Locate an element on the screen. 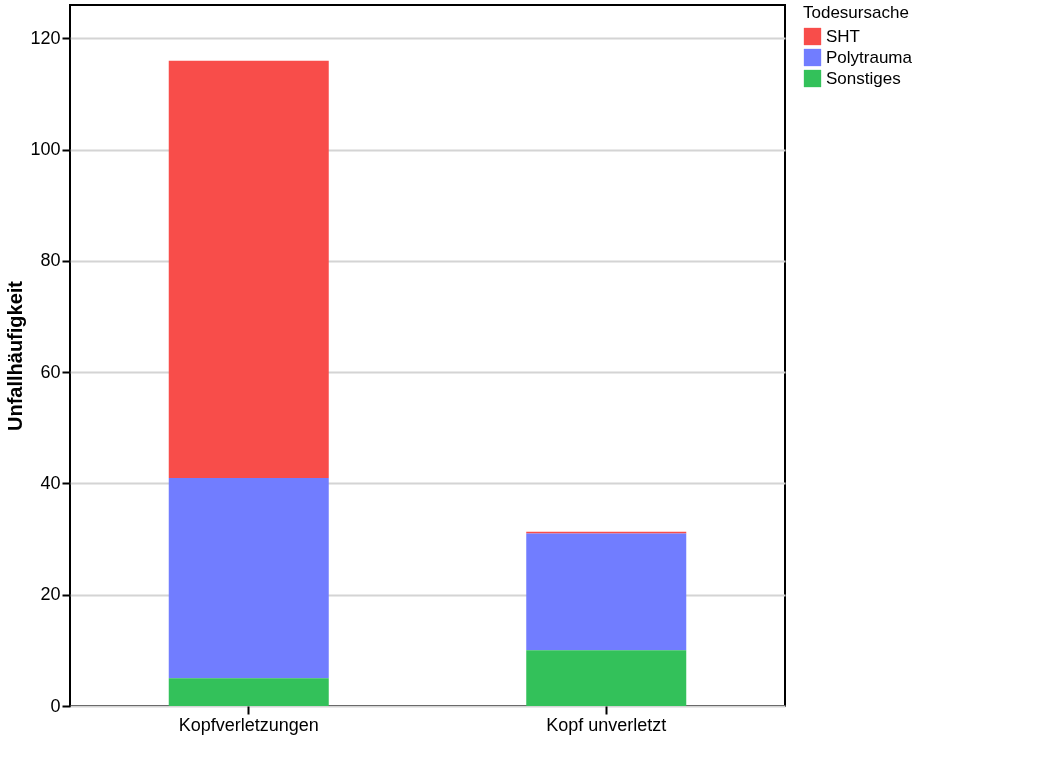 The width and height of the screenshot is (1045, 762). y-tick-label: 120 is located at coordinates (45, 37).